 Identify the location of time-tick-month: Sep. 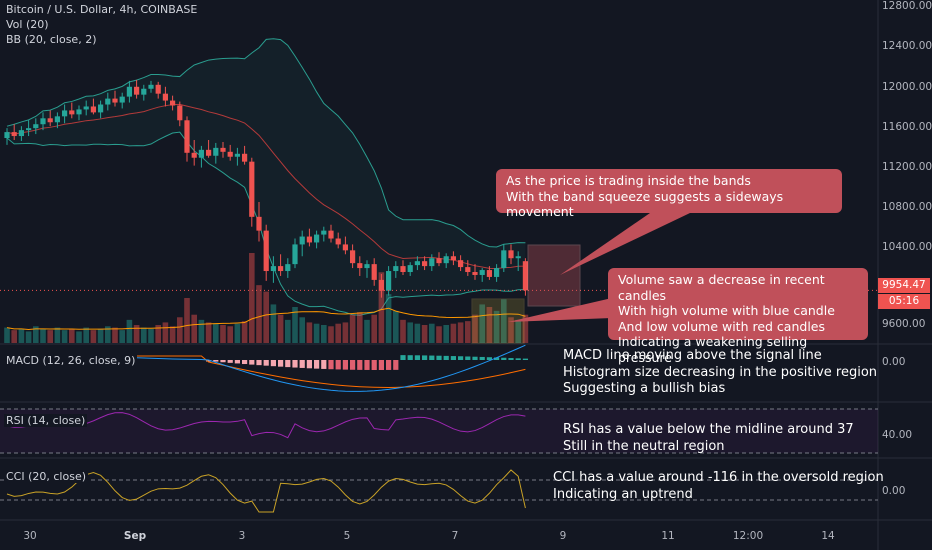
(135, 536).